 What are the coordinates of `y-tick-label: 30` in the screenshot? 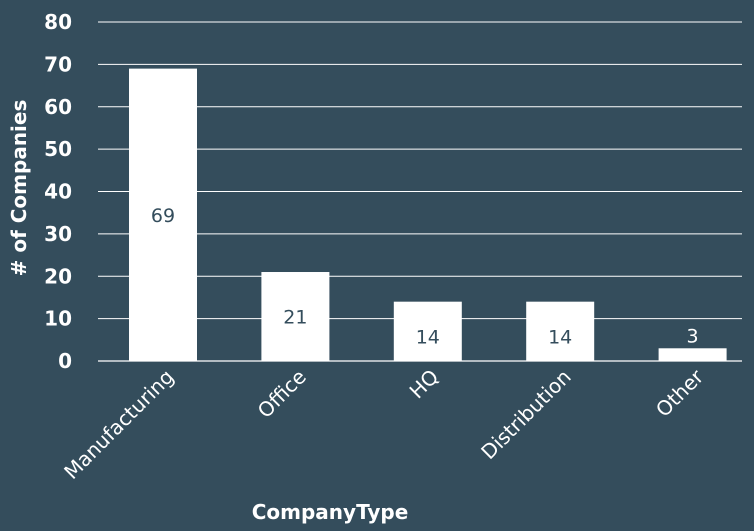 It's located at (58, 234).